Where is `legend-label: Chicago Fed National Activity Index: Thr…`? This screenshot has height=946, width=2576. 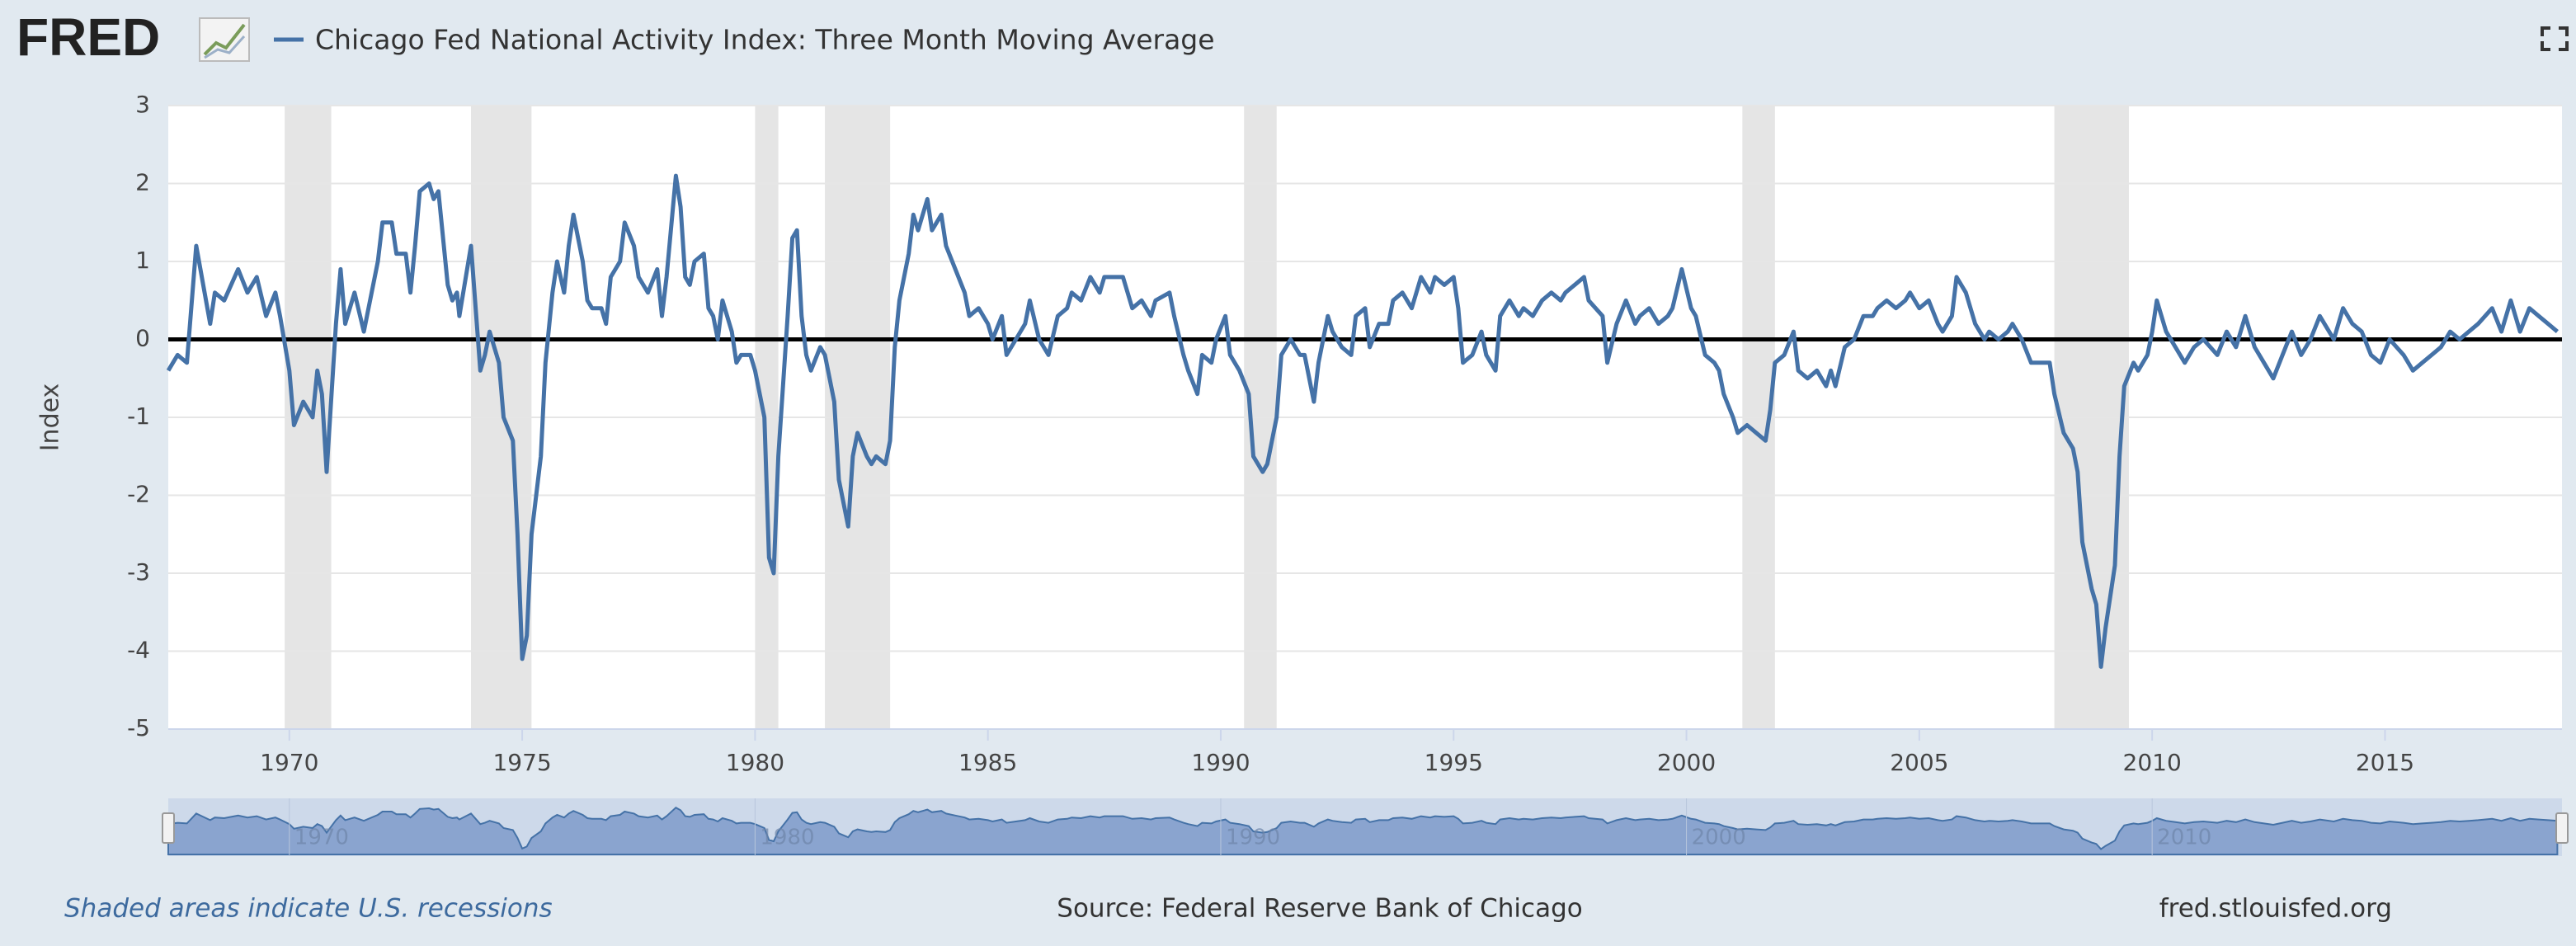
legend-label: Chicago Fed National Activity Index: Thr… is located at coordinates (765, 40).